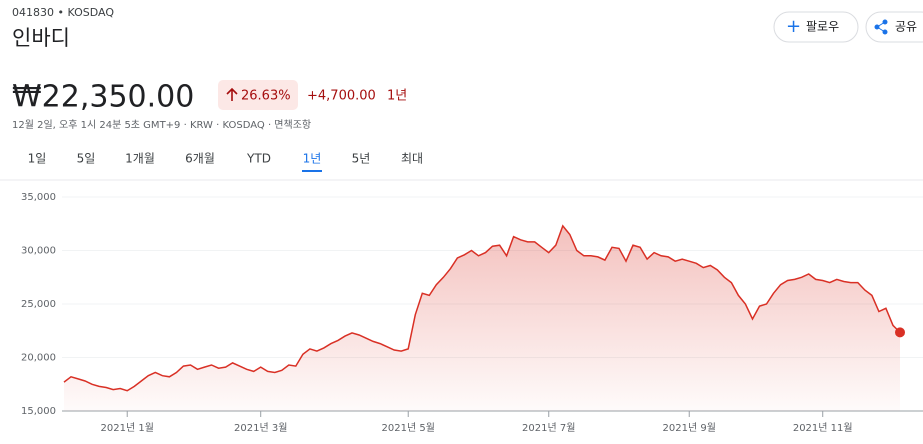 The height and width of the screenshot is (444, 923). What do you see at coordinates (689, 428) in the screenshot?
I see `x-tick-label: 2021년 9월` at bounding box center [689, 428].